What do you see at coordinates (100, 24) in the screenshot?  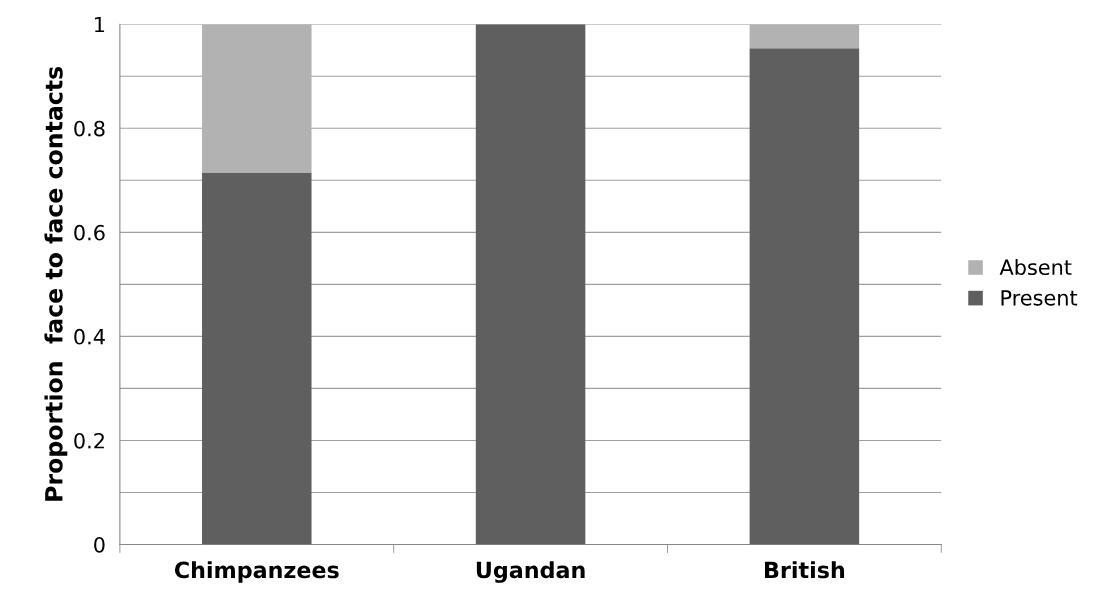 I see `y-tick-label: 1` at bounding box center [100, 24].